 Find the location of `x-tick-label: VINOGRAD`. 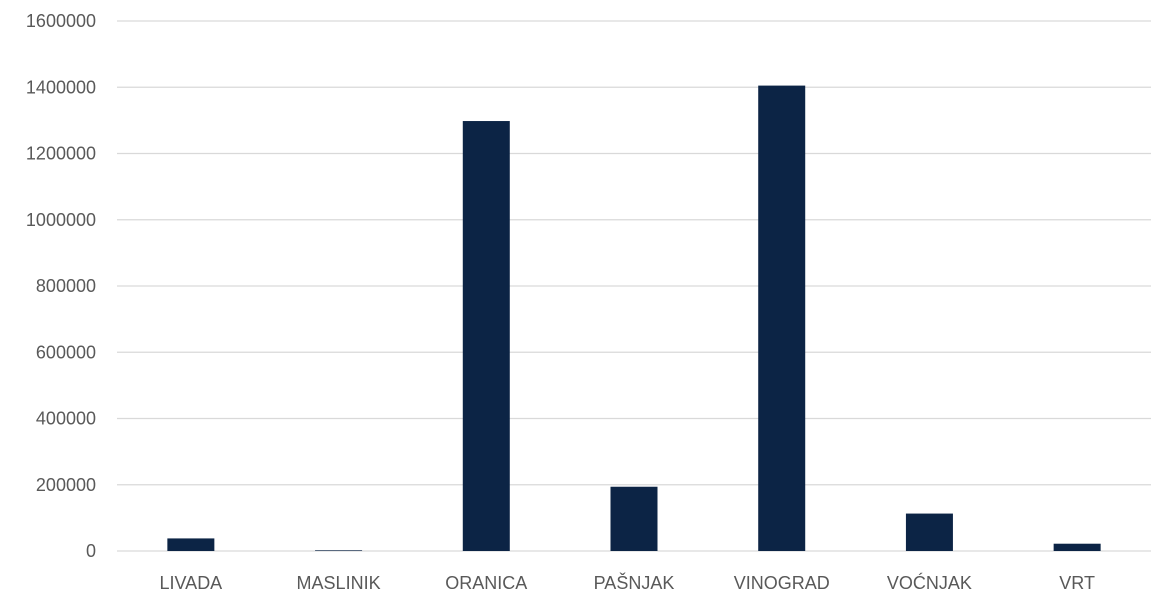

x-tick-label: VINOGRAD is located at coordinates (782, 582).